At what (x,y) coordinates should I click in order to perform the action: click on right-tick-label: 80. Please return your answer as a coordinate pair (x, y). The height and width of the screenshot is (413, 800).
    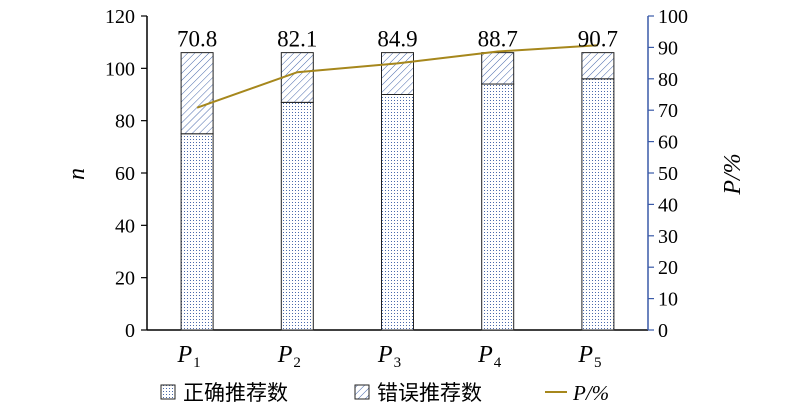
    Looking at the image, I should click on (668, 80).